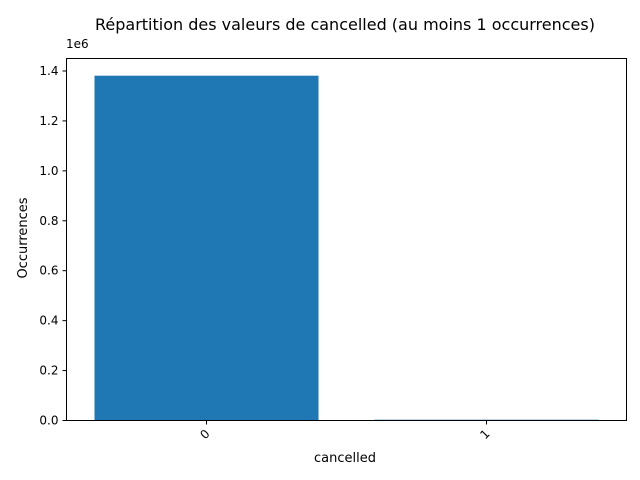  I want to click on x-axis-label: cancelled, so click(345, 458).